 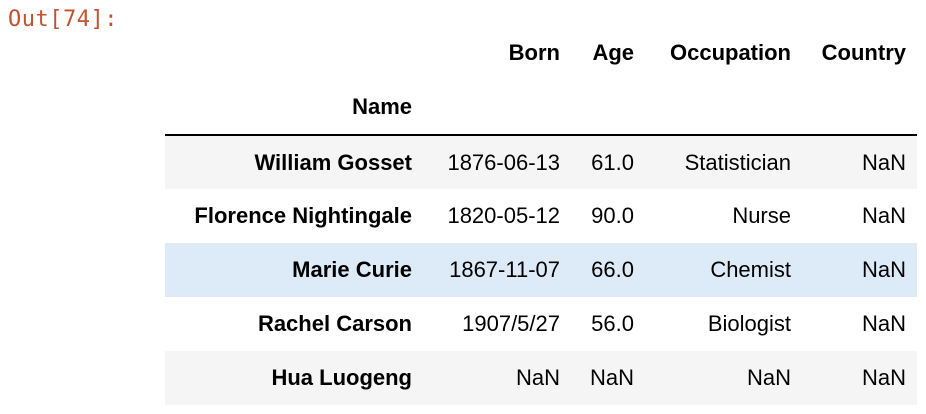 I want to click on cell-born: 1907/5/27, so click(x=511, y=323).